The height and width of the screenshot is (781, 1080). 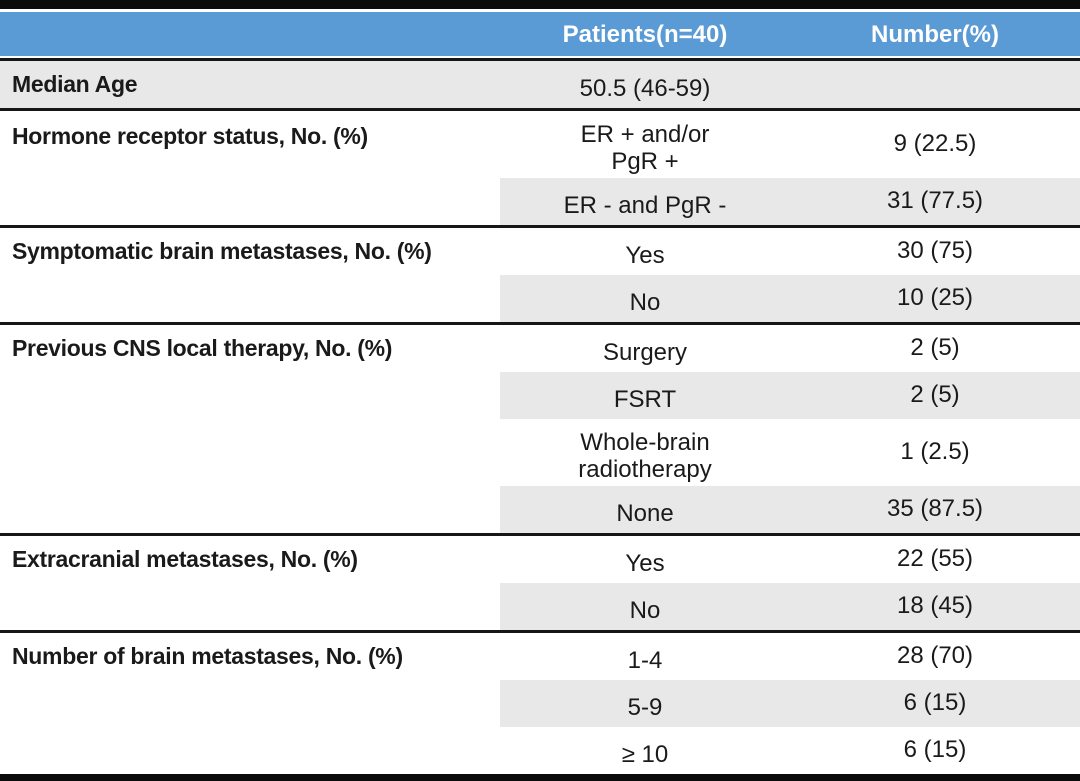 What do you see at coordinates (935, 250) in the screenshot?
I see `number-cell: 30 (75)` at bounding box center [935, 250].